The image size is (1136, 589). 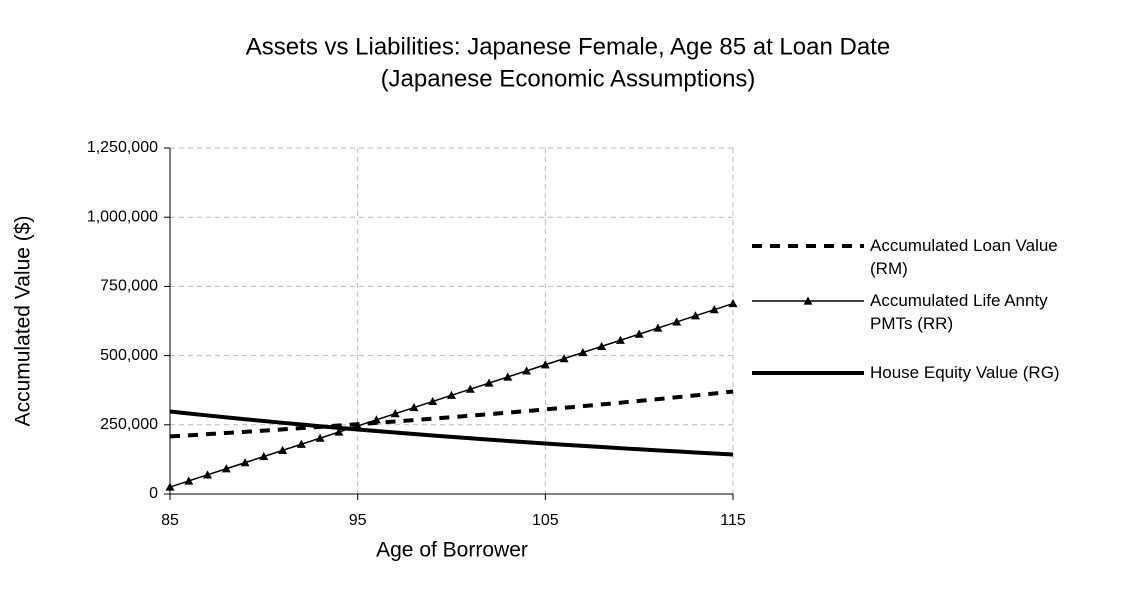 I want to click on legend-item: Accumulated Life Annty PMTs (RR), so click(x=917, y=312).